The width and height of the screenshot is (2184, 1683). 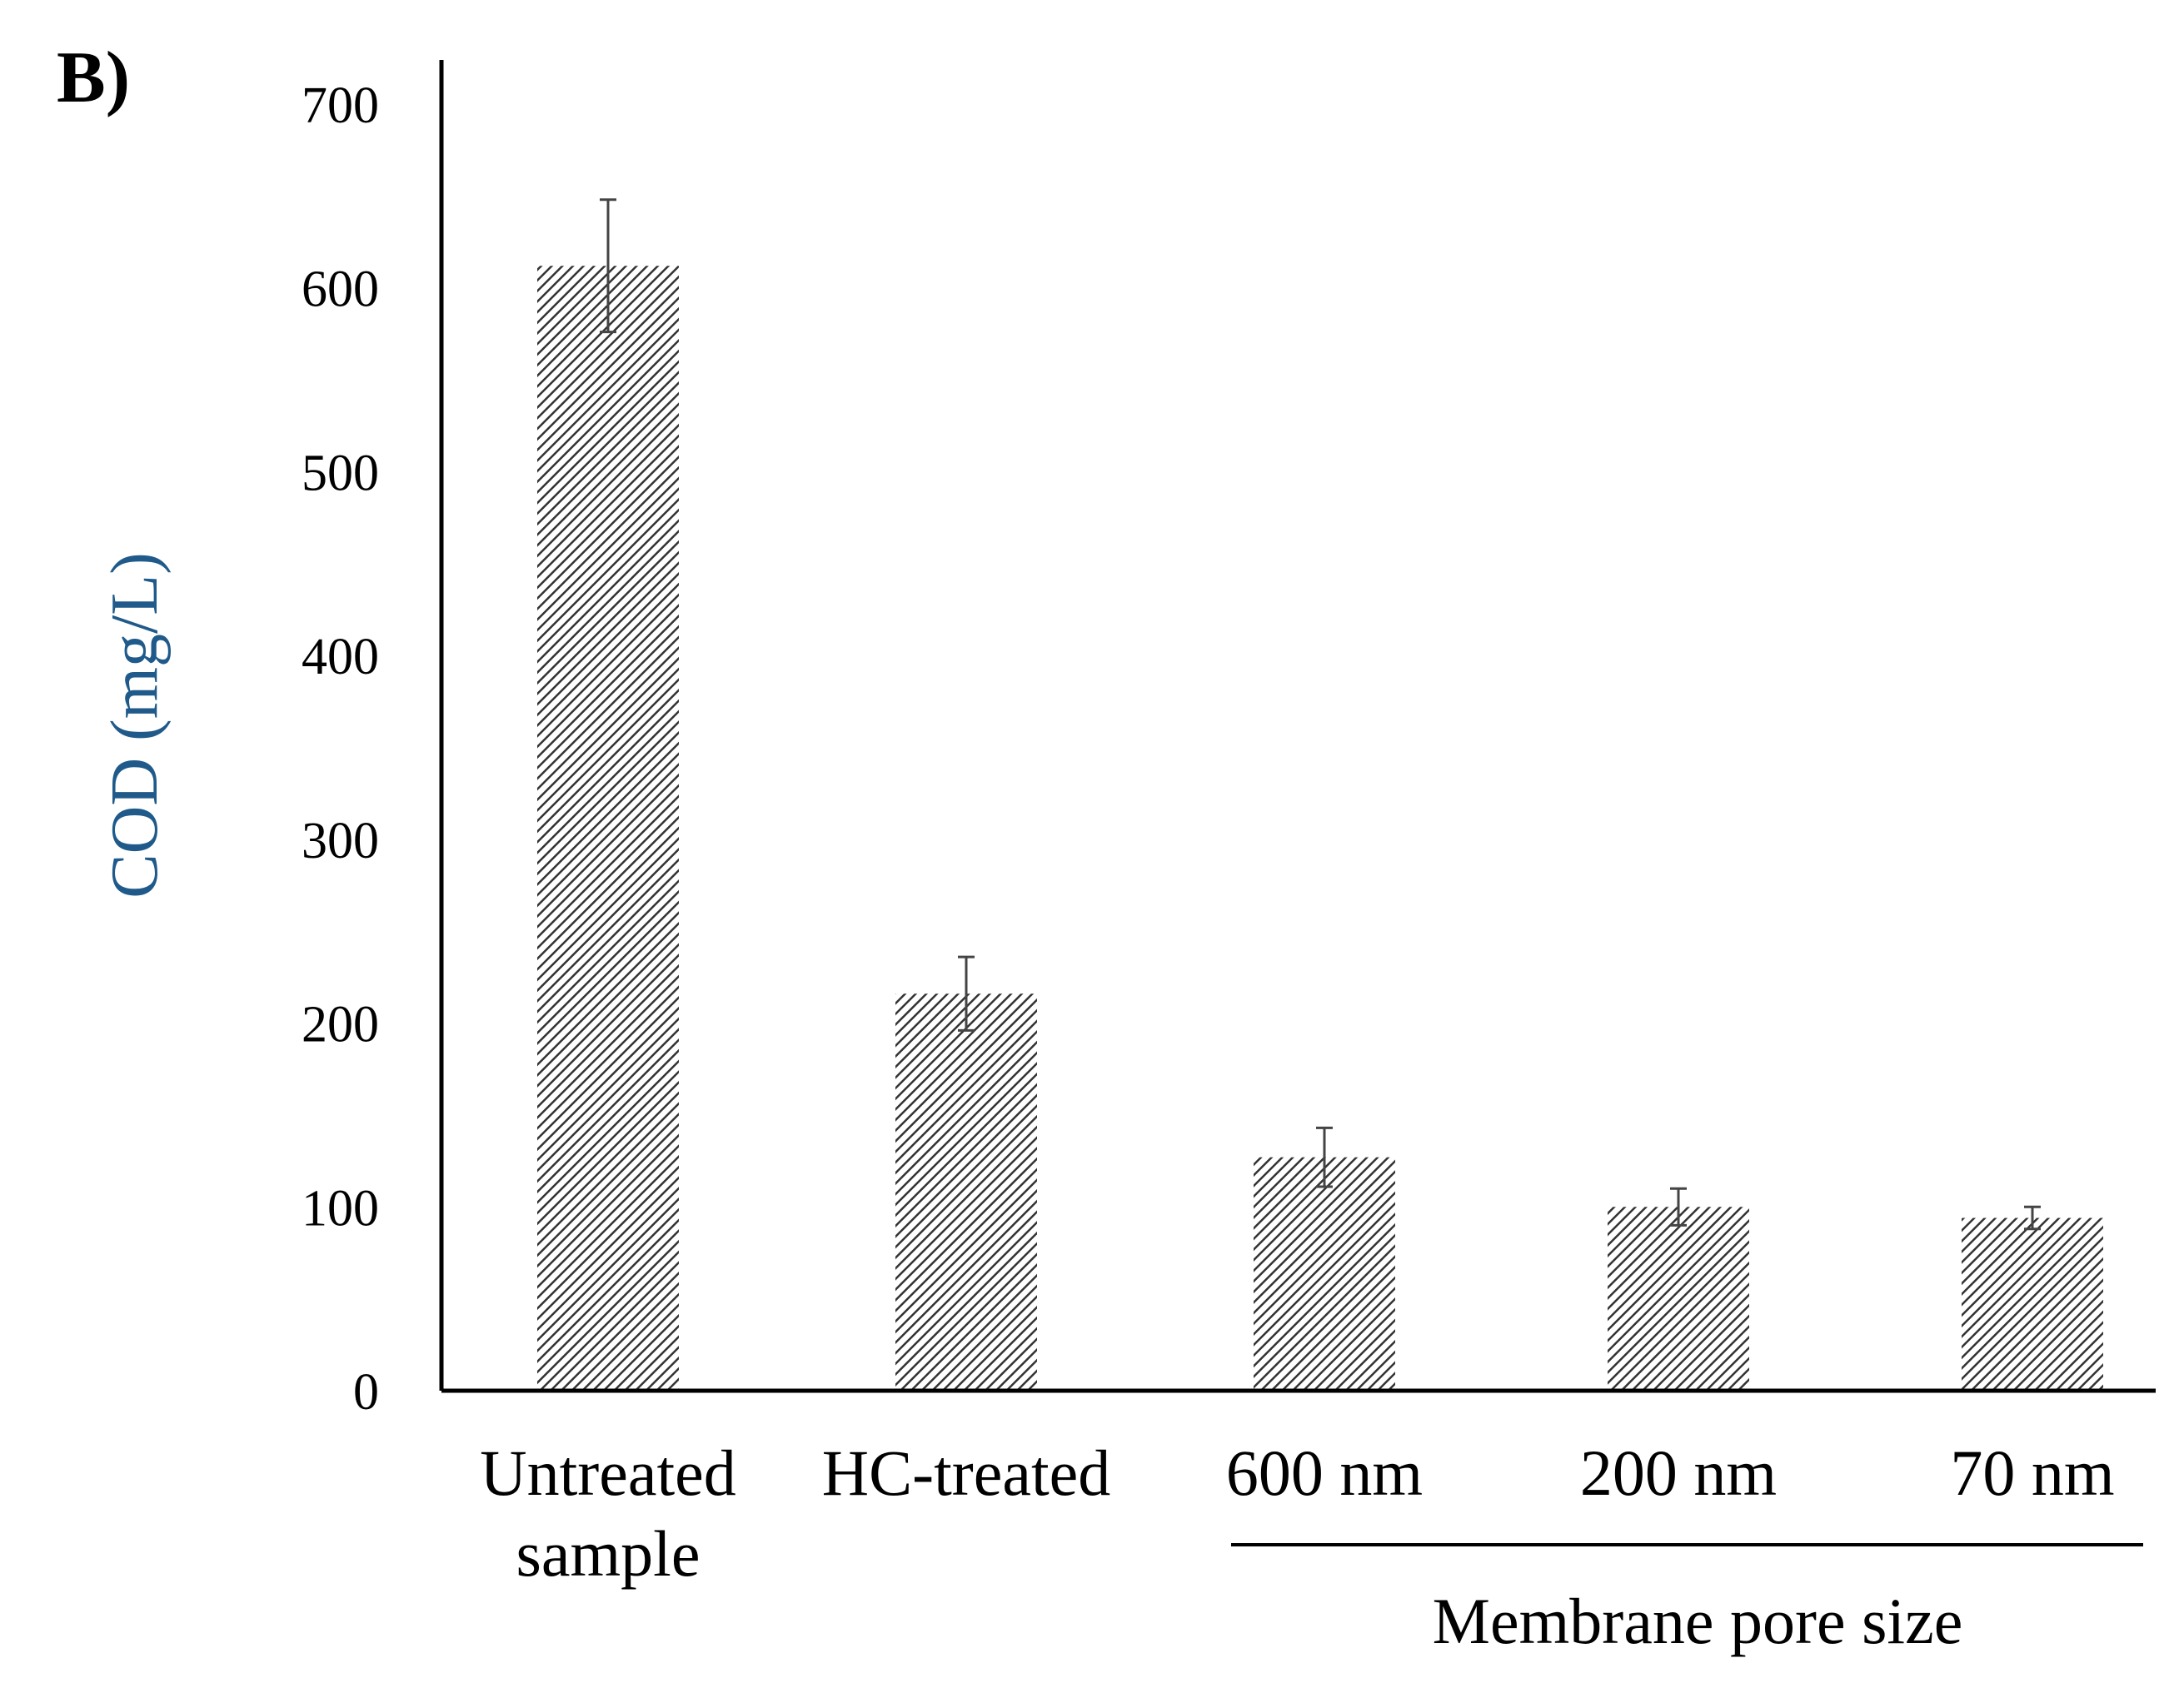 I want to click on y-tick-label: 500, so click(x=340, y=473).